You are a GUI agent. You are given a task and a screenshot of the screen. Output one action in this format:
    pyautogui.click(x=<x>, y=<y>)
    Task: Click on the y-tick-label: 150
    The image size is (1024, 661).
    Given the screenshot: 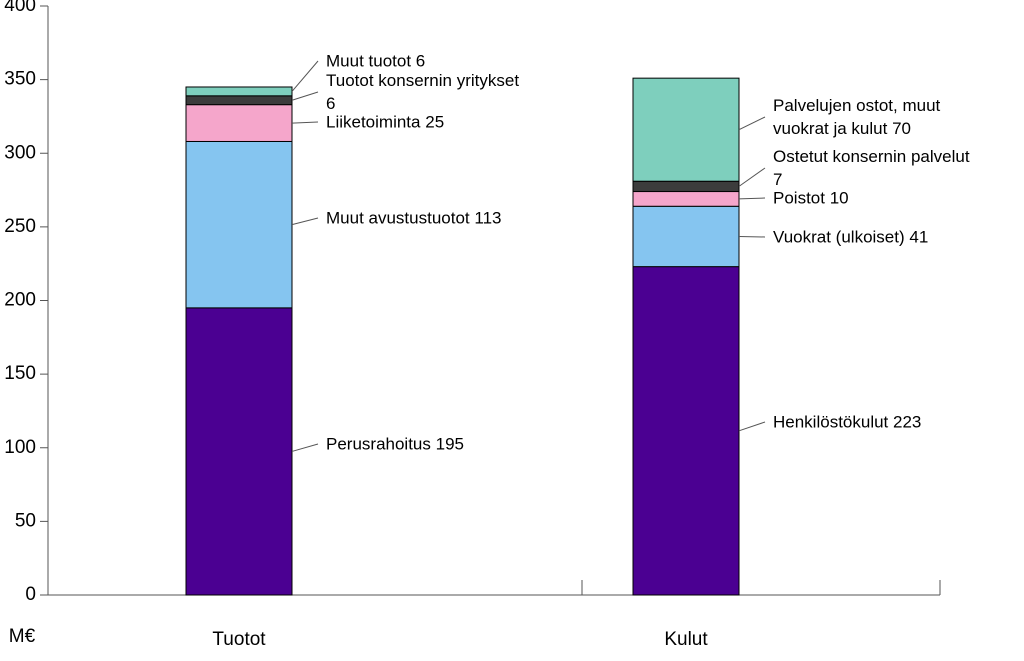 What is the action you would take?
    pyautogui.click(x=20, y=373)
    